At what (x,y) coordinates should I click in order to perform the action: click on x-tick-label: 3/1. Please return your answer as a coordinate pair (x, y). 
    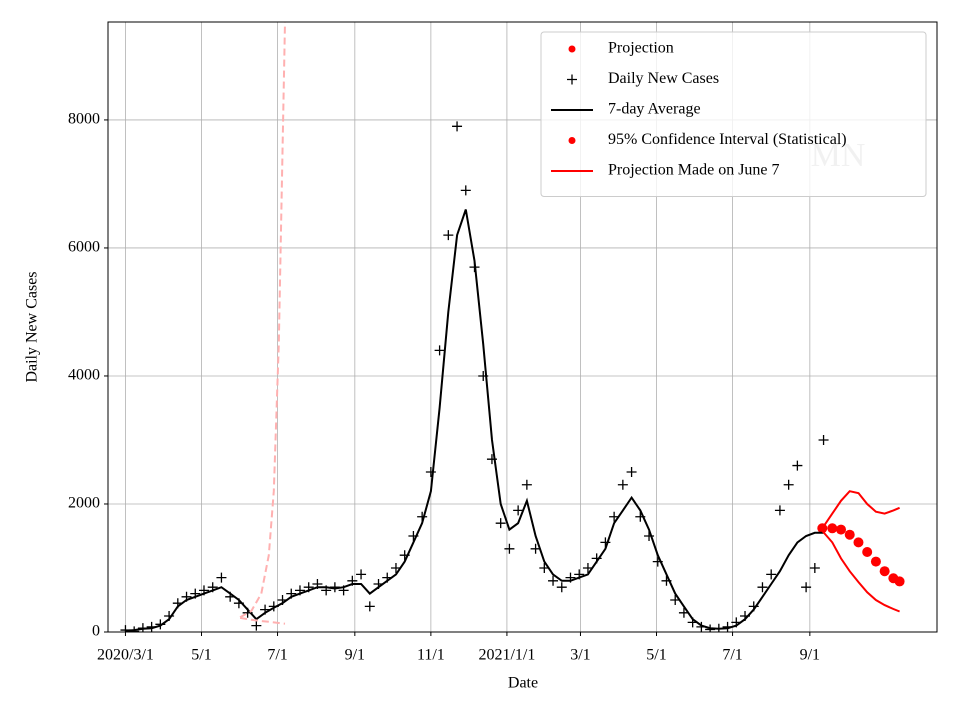
    Looking at the image, I should click on (580, 655).